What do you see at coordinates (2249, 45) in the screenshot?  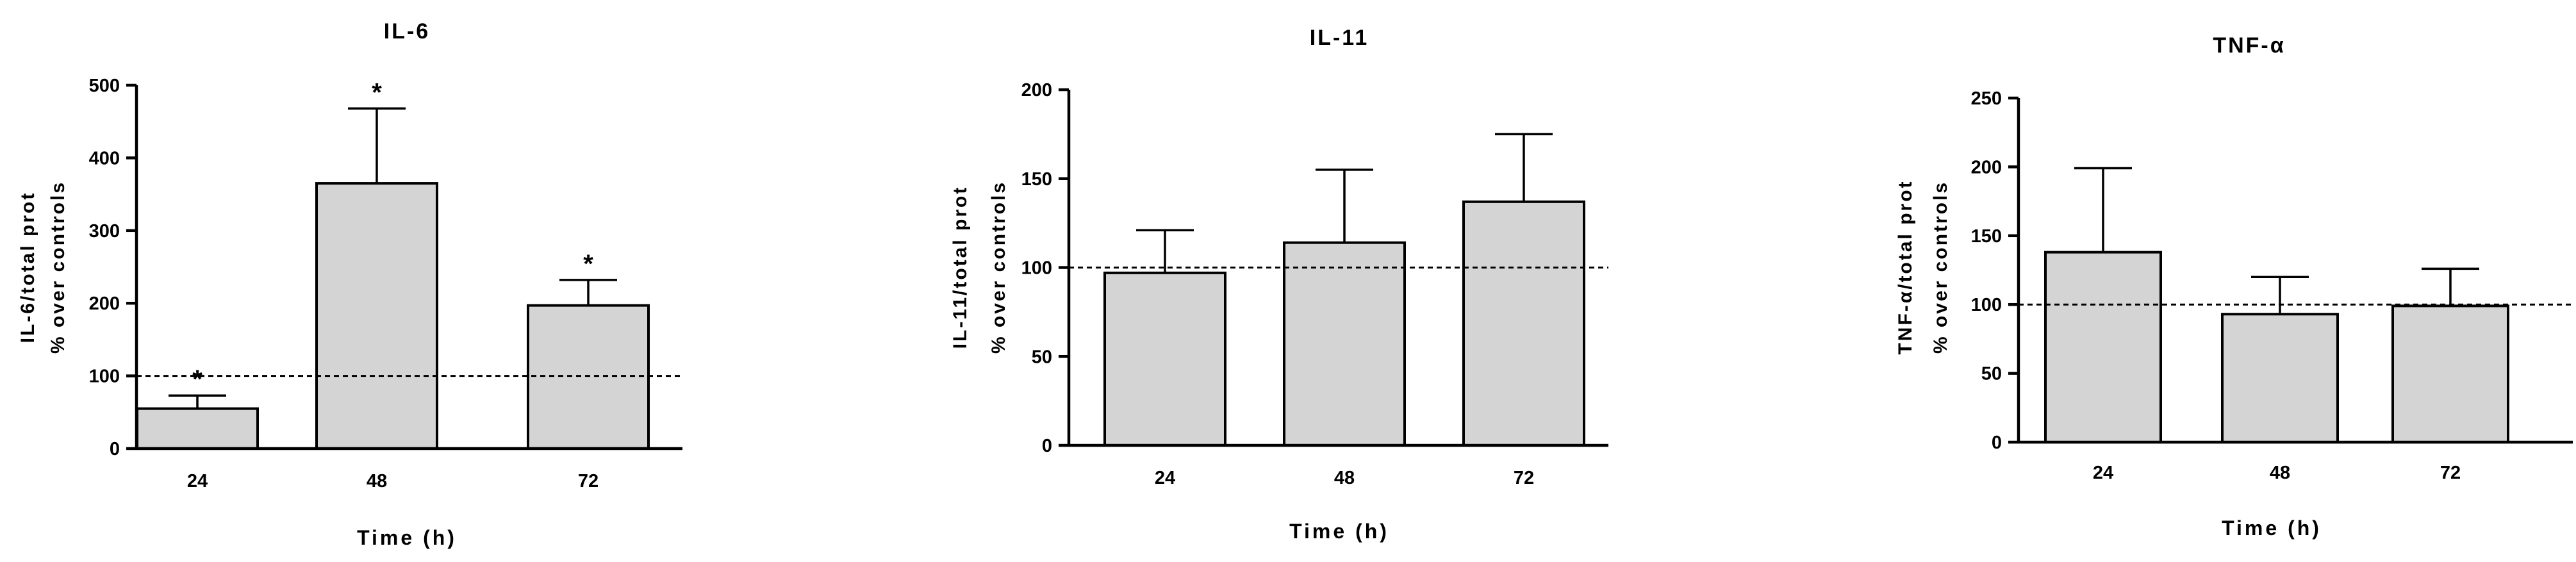 I see `chart-title: TNF-α` at bounding box center [2249, 45].